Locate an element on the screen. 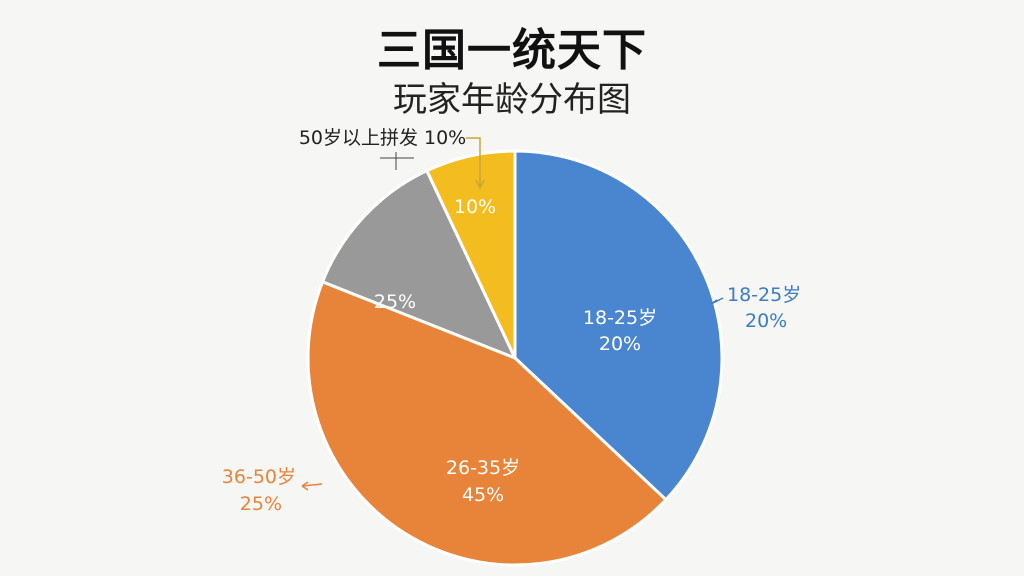  slice-gray-value: 25% is located at coordinates (395, 302).